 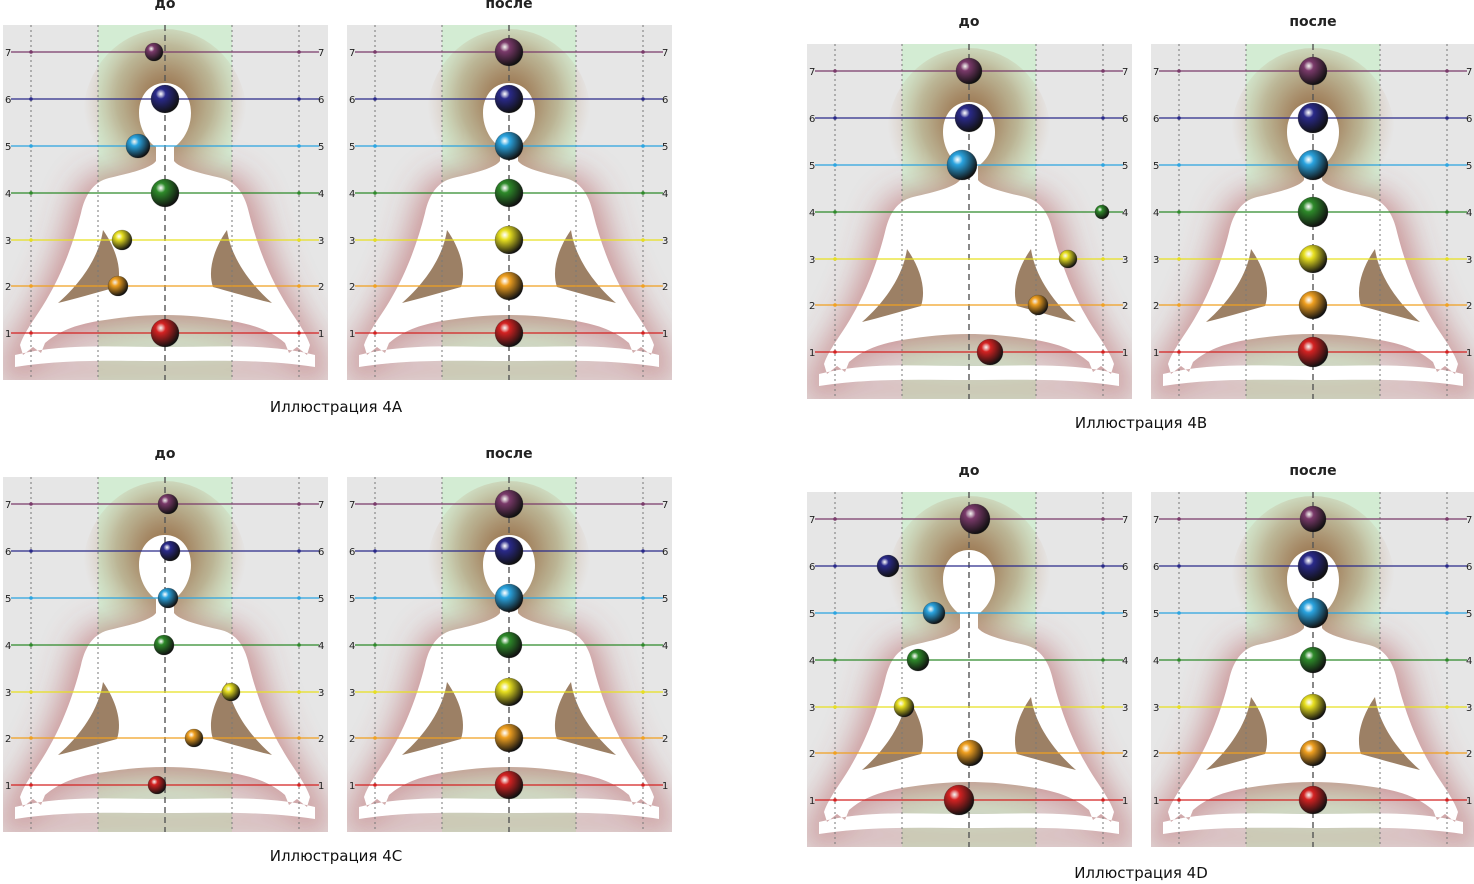 I want to click on label-before-4b: до, so click(x=969, y=22).